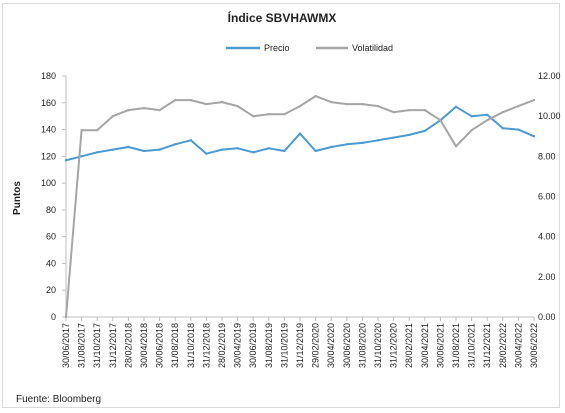 This screenshot has height=413, width=565. What do you see at coordinates (547, 156) in the screenshot?
I see `y2-tick-label: 8.00` at bounding box center [547, 156].